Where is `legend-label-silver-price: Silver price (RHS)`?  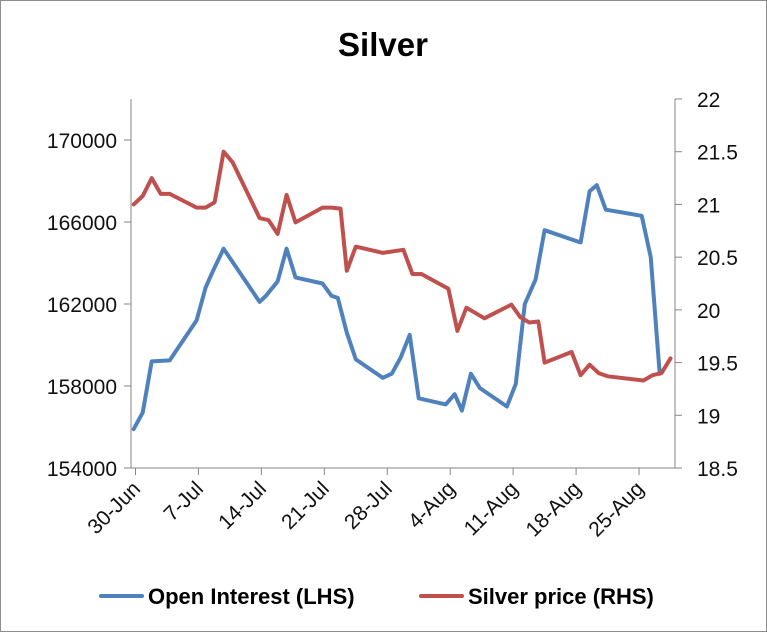
legend-label-silver-price: Silver price (RHS) is located at coordinates (561, 596).